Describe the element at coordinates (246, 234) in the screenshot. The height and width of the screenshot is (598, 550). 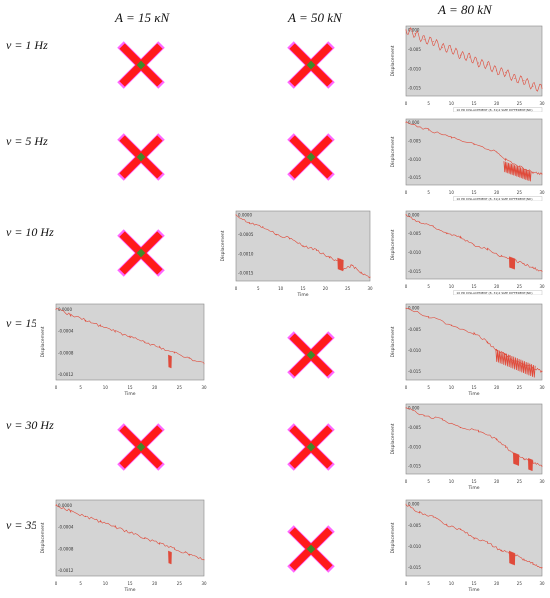
I see `y-tick-label: -0.0005` at that location.